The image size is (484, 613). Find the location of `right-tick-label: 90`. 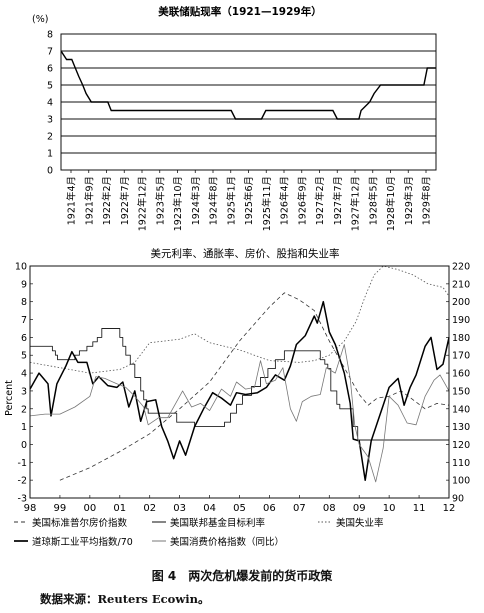

right-tick-label: 90 is located at coordinates (458, 499).